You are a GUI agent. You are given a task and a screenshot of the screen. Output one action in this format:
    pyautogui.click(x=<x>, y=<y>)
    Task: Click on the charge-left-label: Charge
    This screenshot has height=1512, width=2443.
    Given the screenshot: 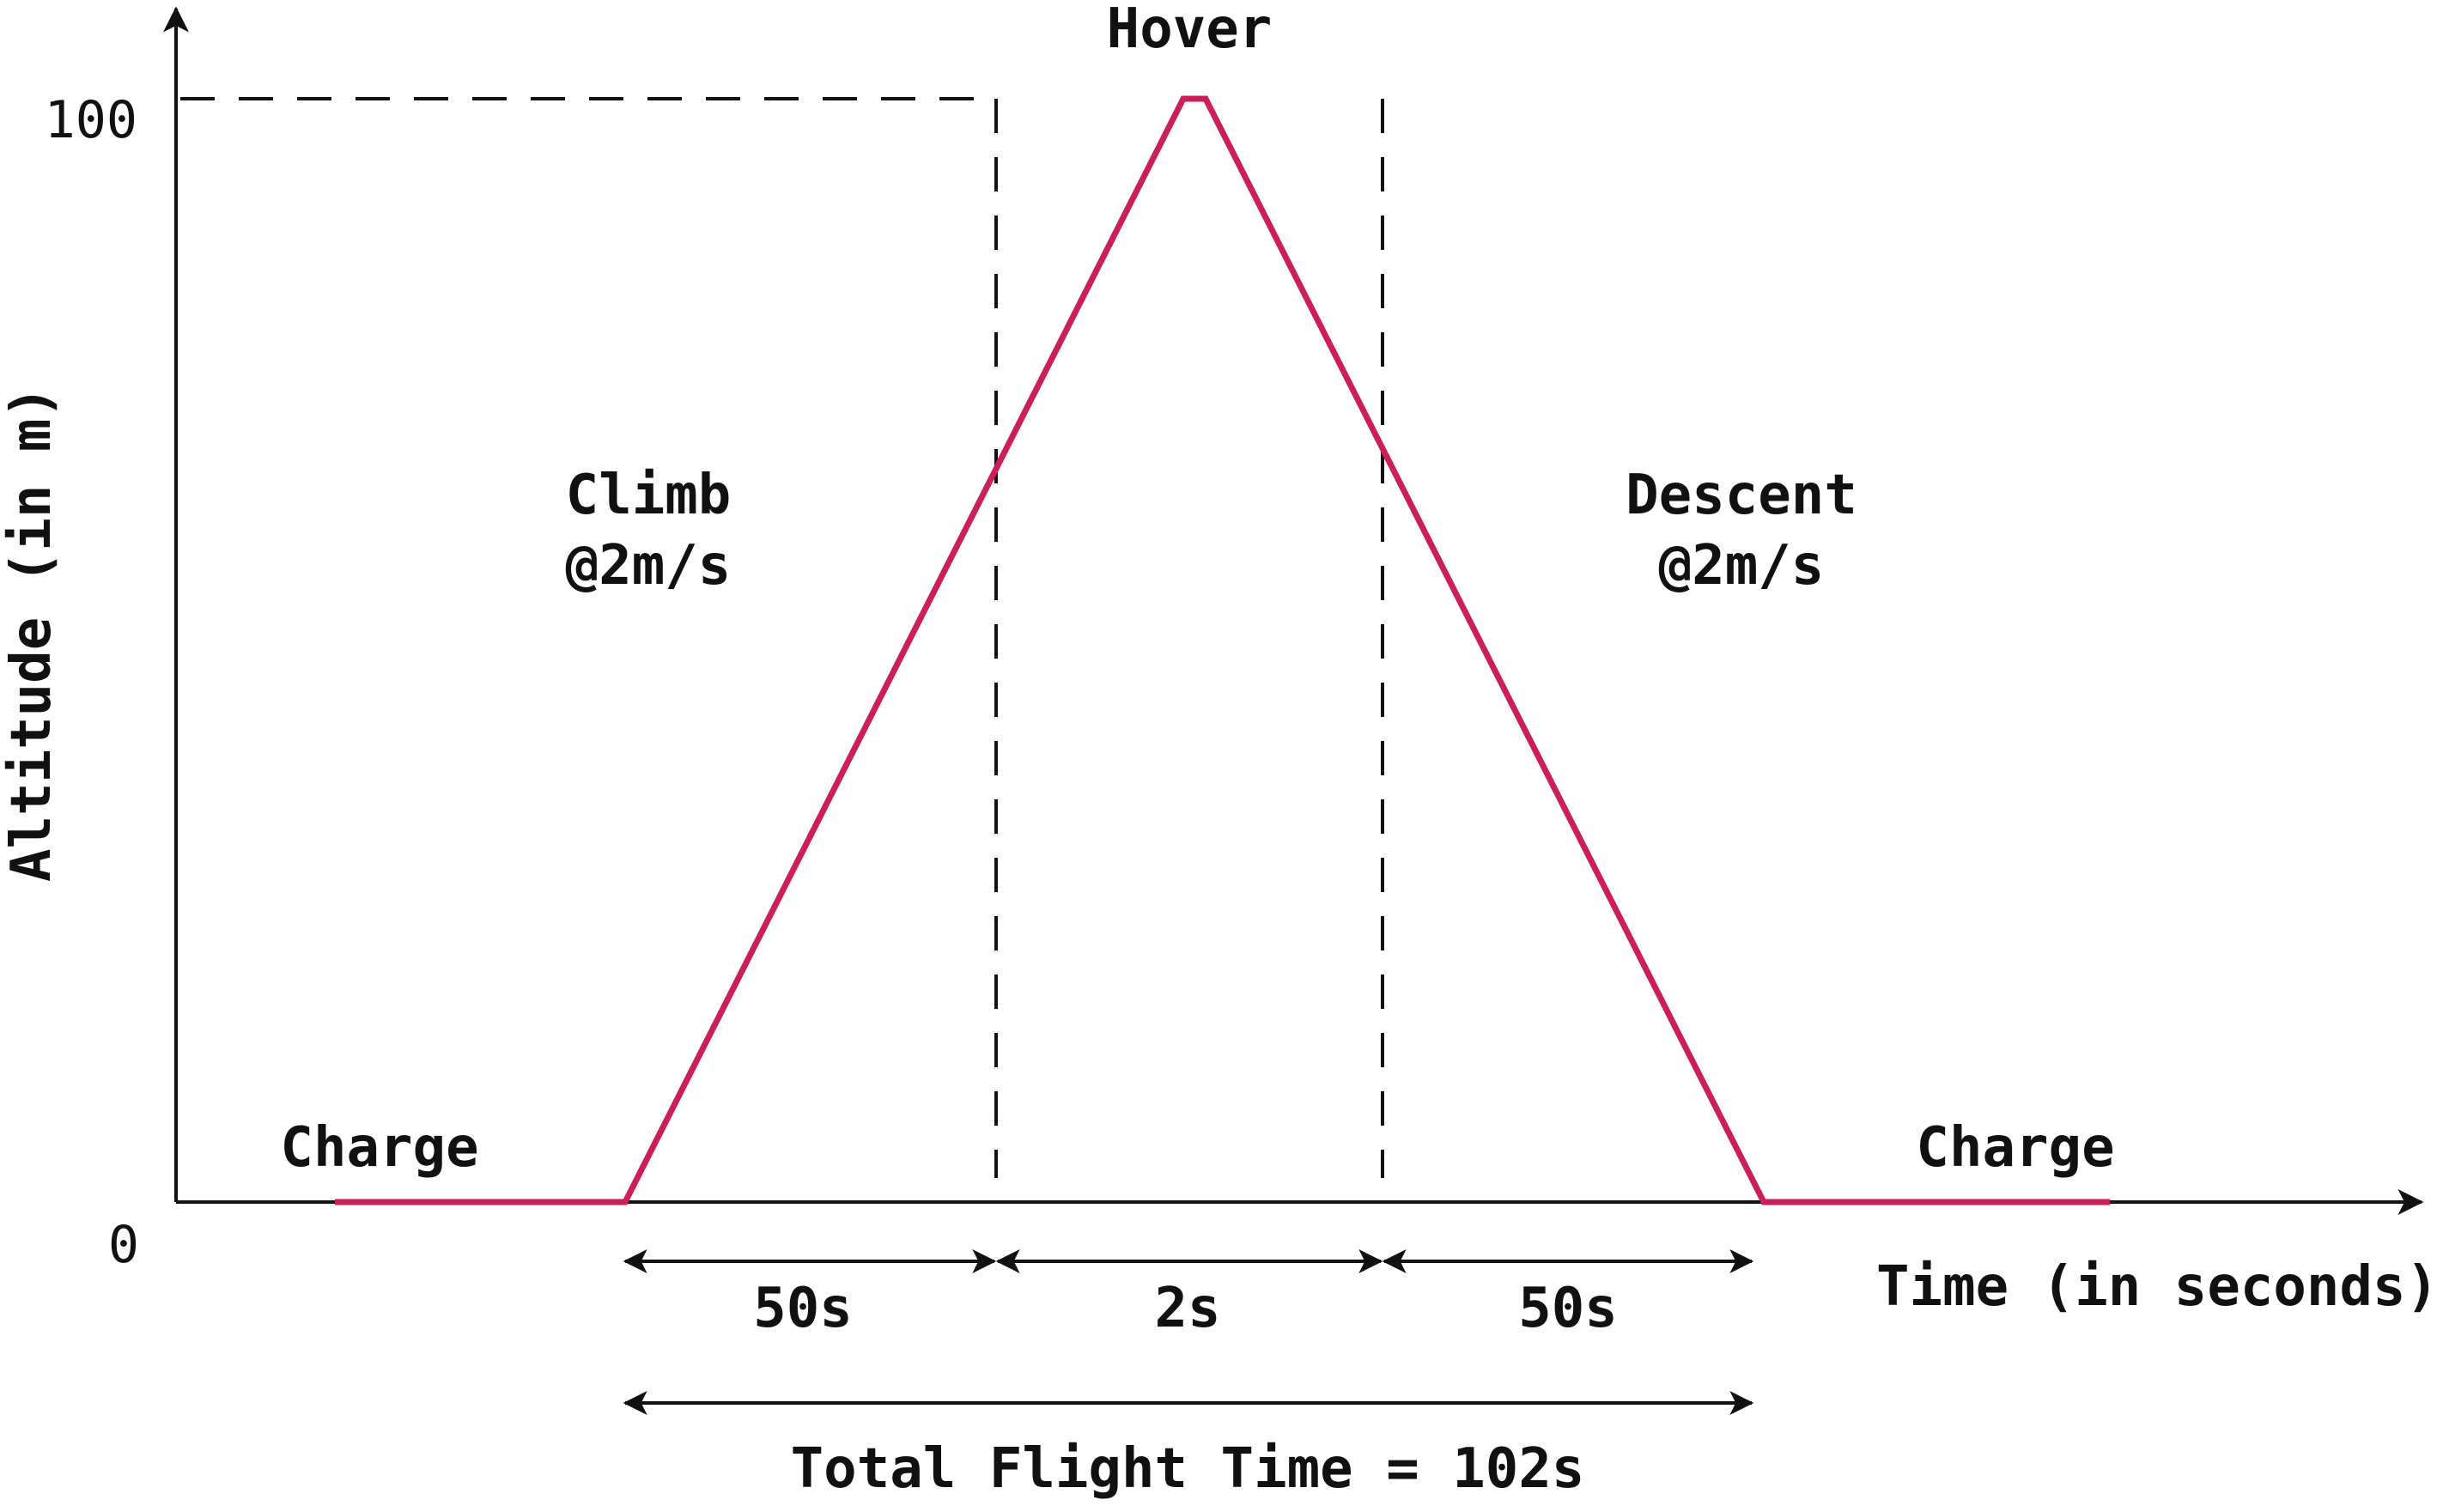 What is the action you would take?
    pyautogui.click(x=379, y=1148)
    